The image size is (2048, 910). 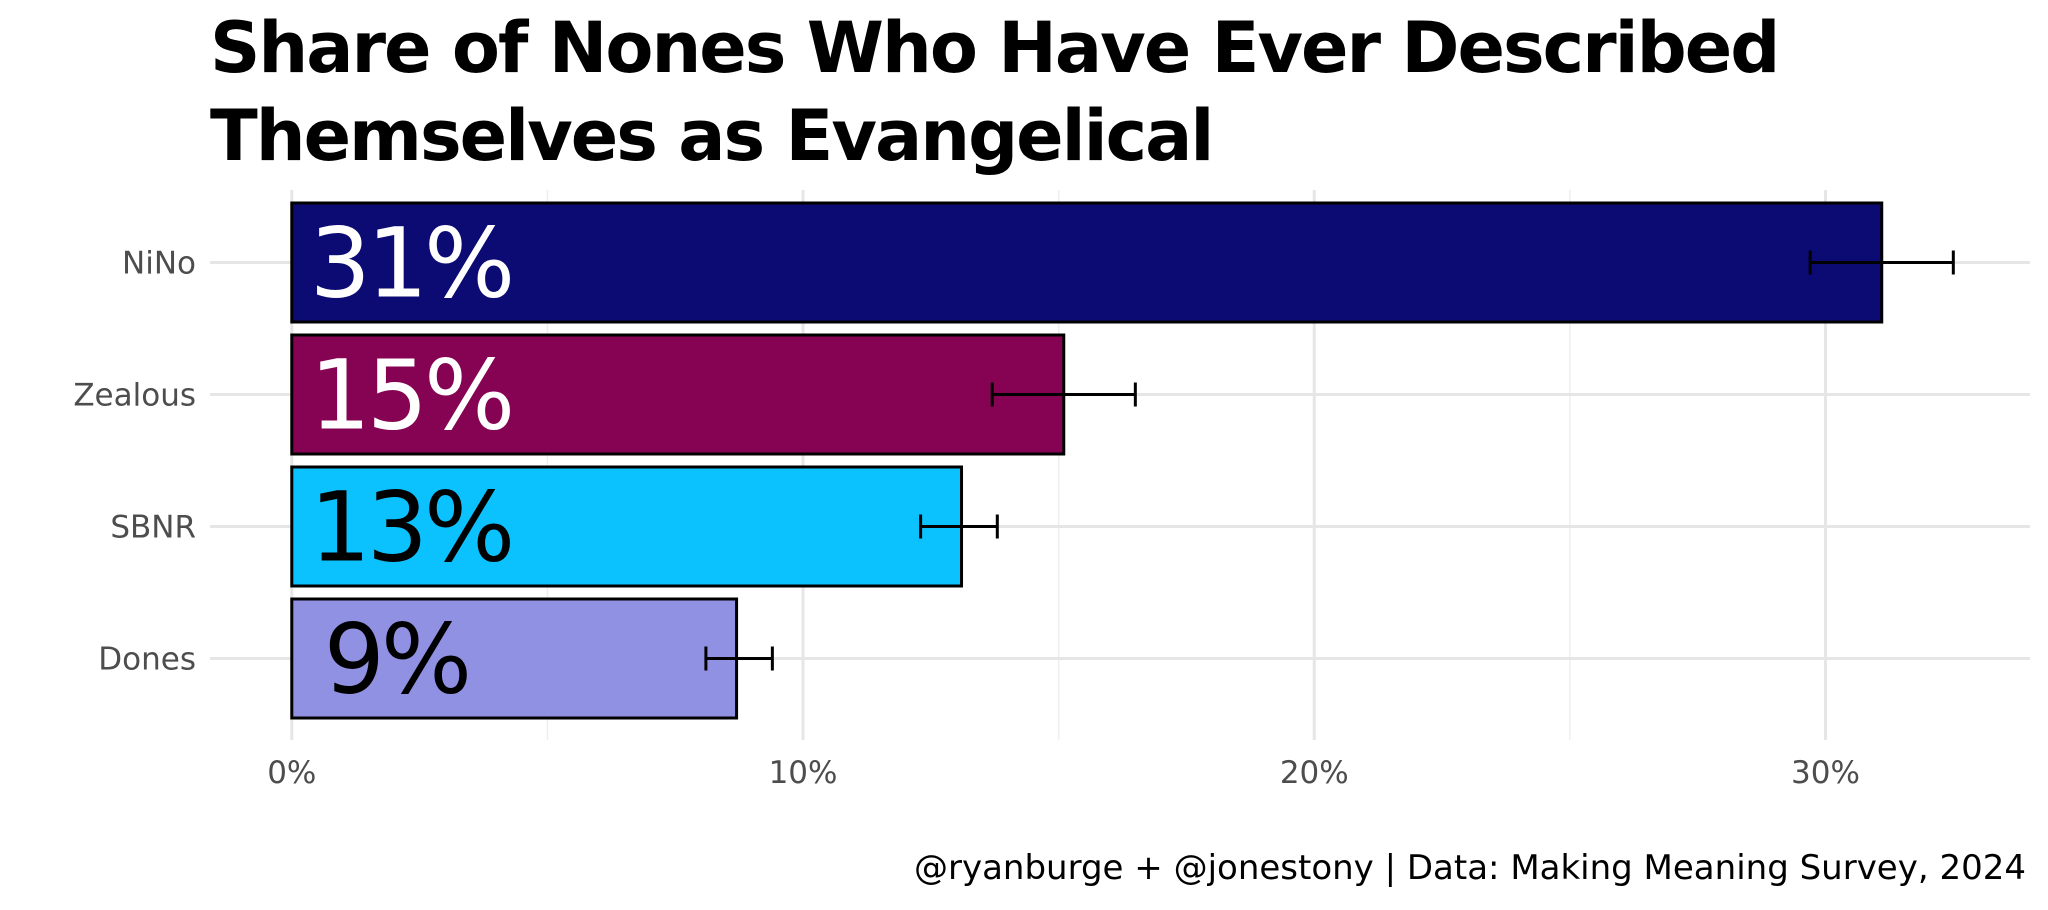 What do you see at coordinates (153, 528) in the screenshot?
I see `y-tick-label: SBNR` at bounding box center [153, 528].